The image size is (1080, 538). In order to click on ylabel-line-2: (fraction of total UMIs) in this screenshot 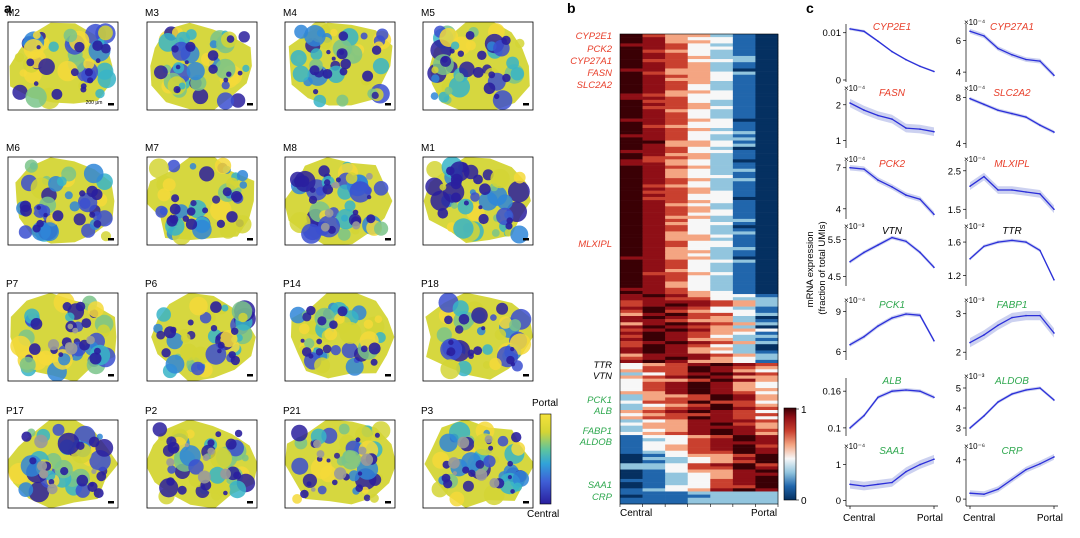, I will do `click(822, 267)`.